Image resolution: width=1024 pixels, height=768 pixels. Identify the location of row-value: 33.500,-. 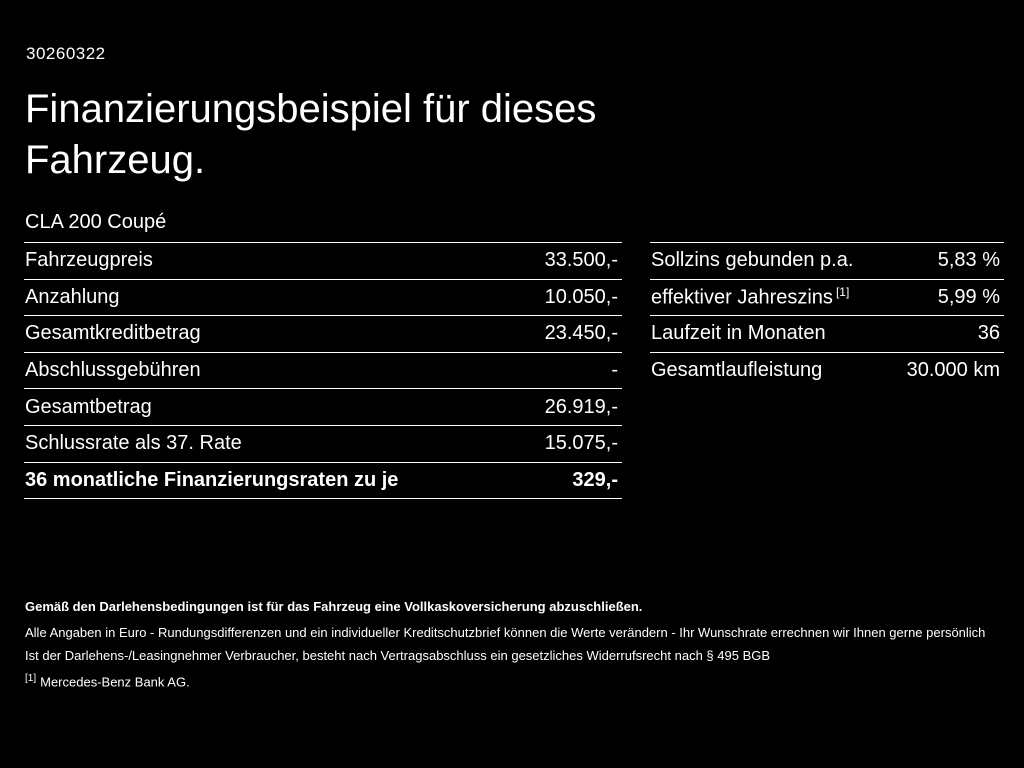
(581, 260).